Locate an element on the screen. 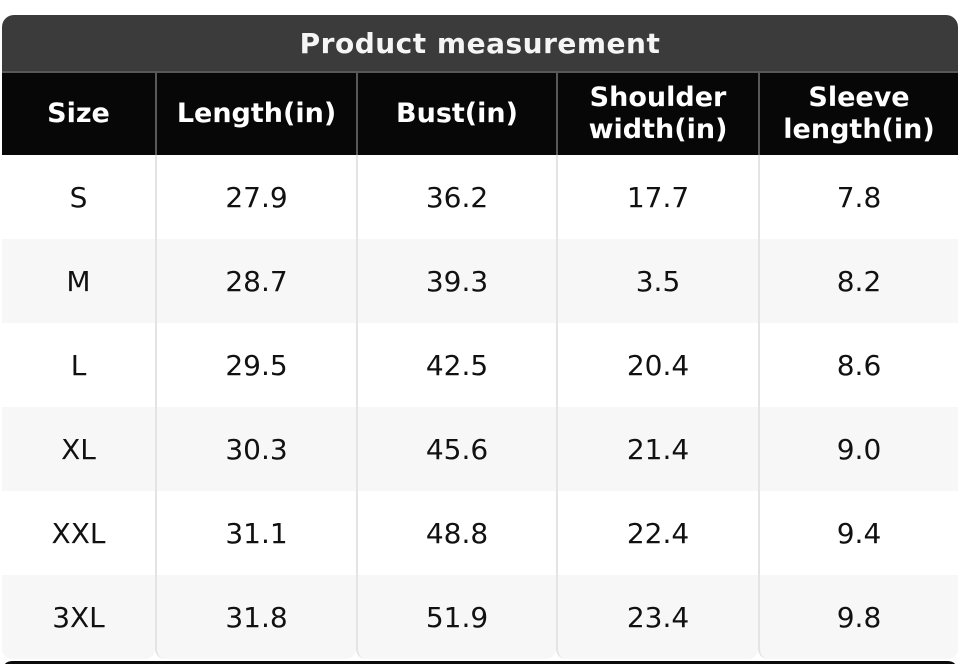 The width and height of the screenshot is (962, 664). measurement-cell: 21.4 is located at coordinates (657, 449).